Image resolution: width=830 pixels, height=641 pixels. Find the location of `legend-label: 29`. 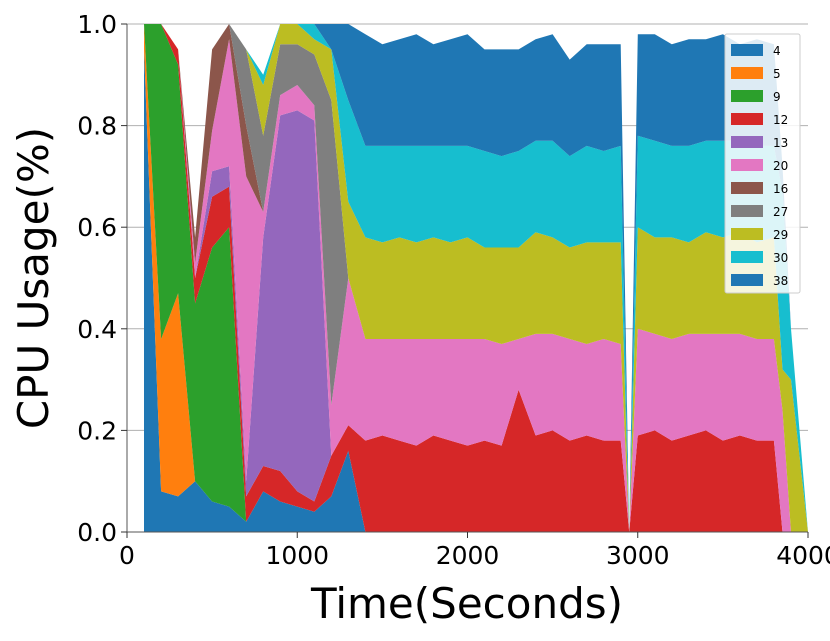

legend-label: 29 is located at coordinates (780, 235).